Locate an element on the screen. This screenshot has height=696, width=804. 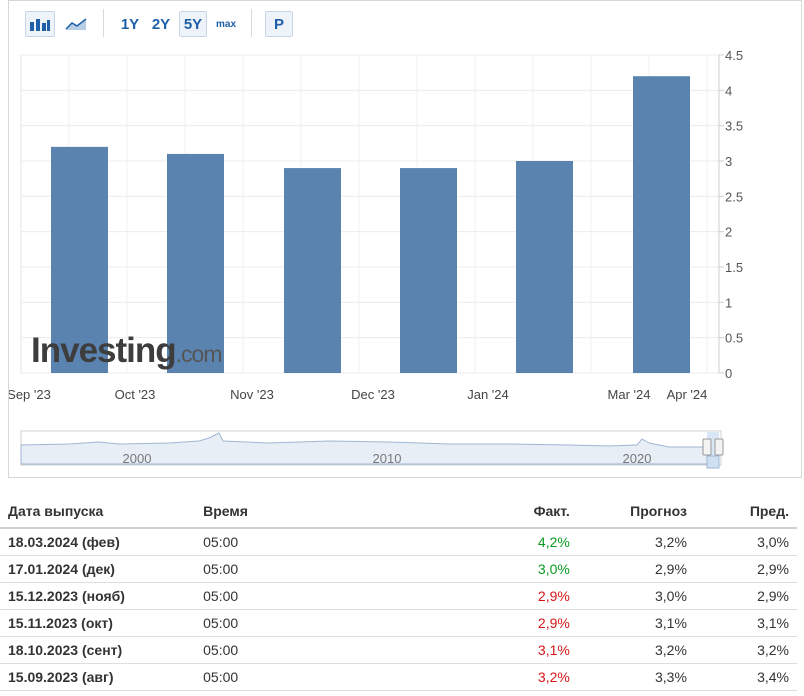
range-5y-button: 5Y is located at coordinates (193, 24).